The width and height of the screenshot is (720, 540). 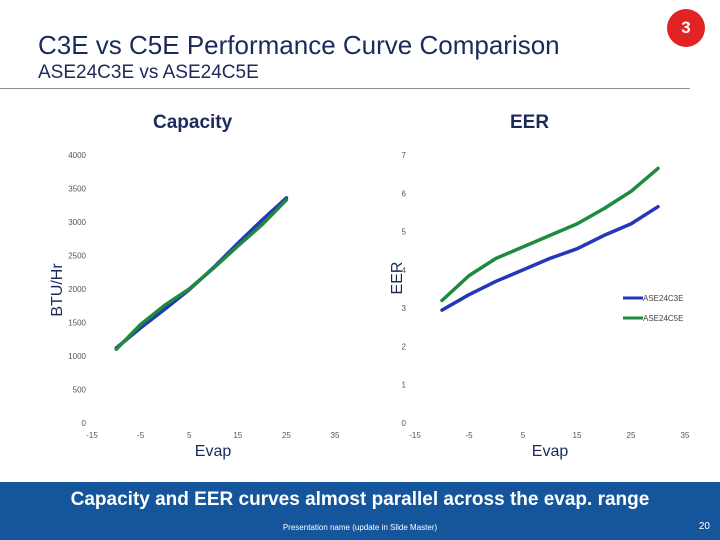 I want to click on capacity-xtick-label: 35, so click(x=335, y=435).